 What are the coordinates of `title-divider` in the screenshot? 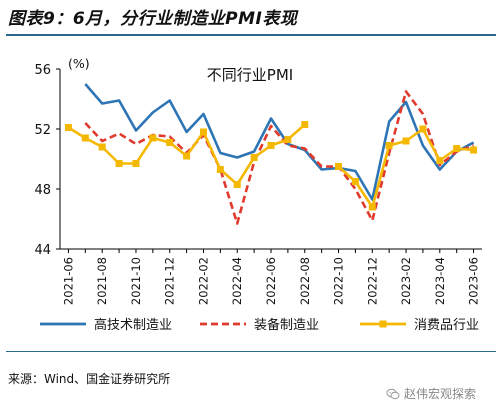 It's located at (251, 35).